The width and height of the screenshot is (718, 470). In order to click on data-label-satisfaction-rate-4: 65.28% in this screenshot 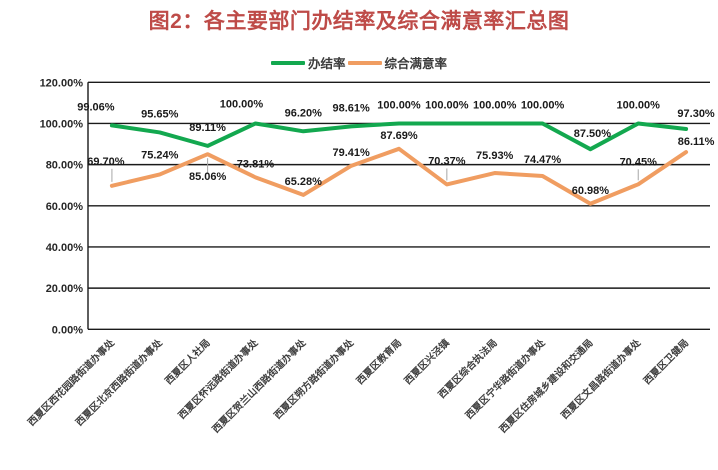, I will do `click(304, 182)`.